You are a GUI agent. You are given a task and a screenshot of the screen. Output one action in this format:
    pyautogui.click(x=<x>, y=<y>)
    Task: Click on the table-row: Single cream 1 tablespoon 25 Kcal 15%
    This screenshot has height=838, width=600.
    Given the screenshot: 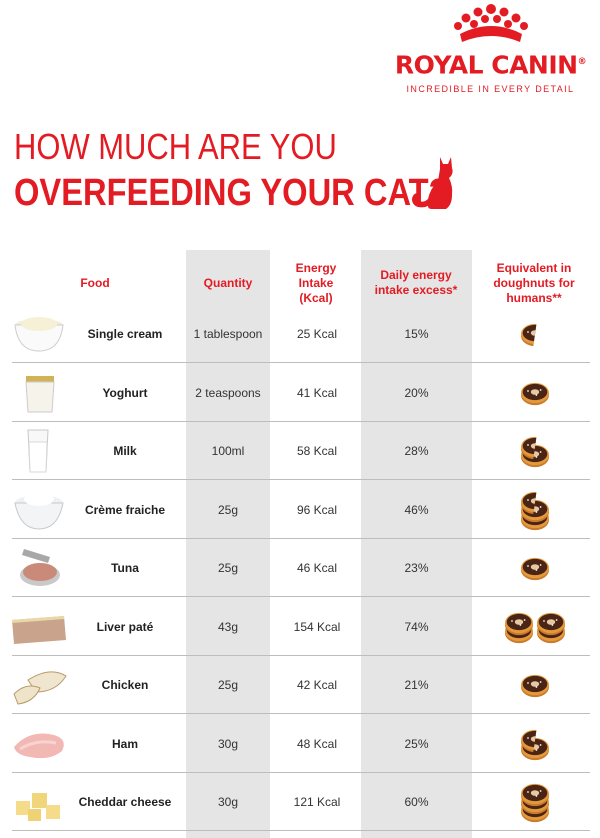 What is the action you would take?
    pyautogui.click(x=300, y=334)
    